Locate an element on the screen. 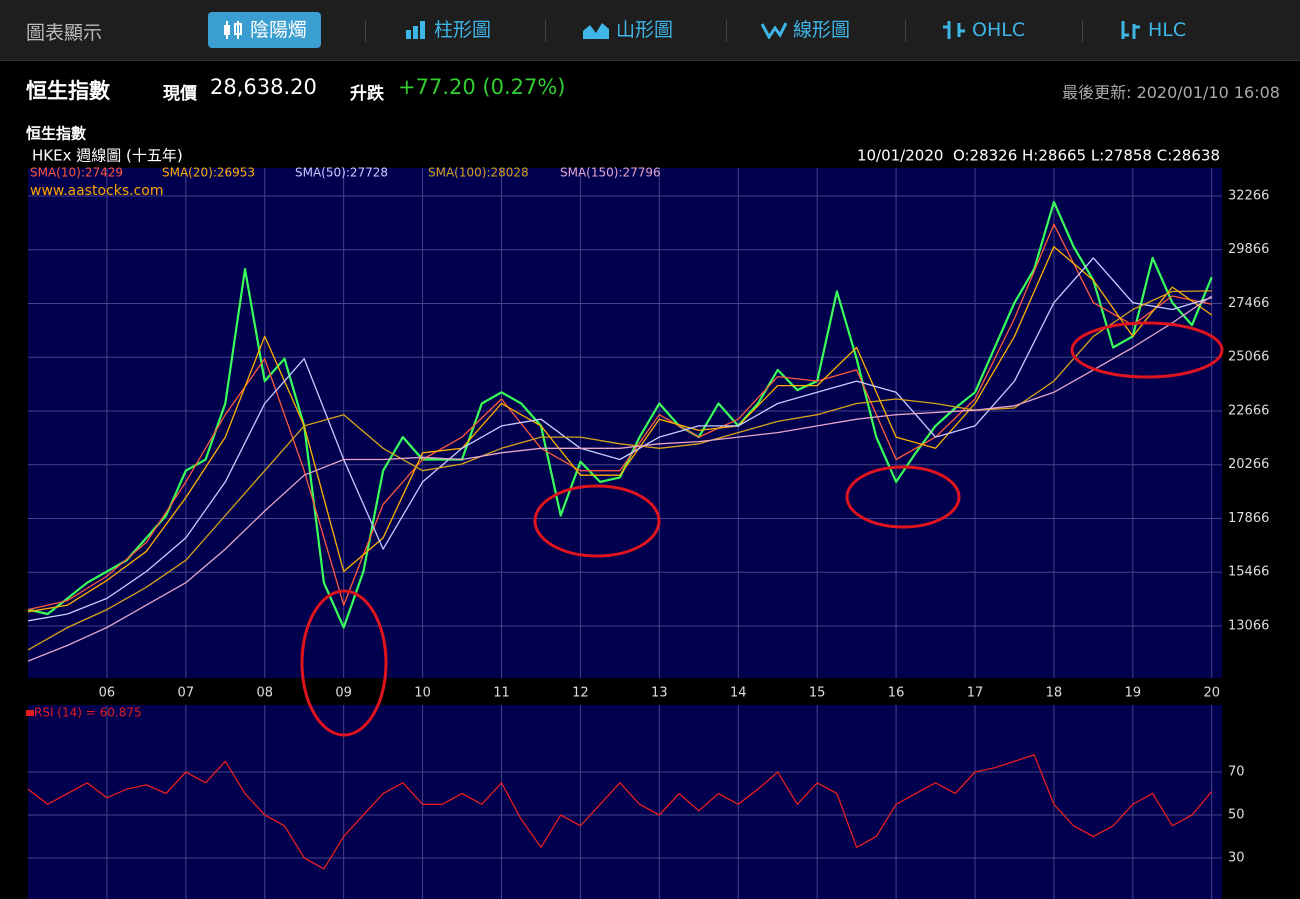 The height and width of the screenshot is (899, 1300). nav-label: 圖表顯示 is located at coordinates (64, 33).